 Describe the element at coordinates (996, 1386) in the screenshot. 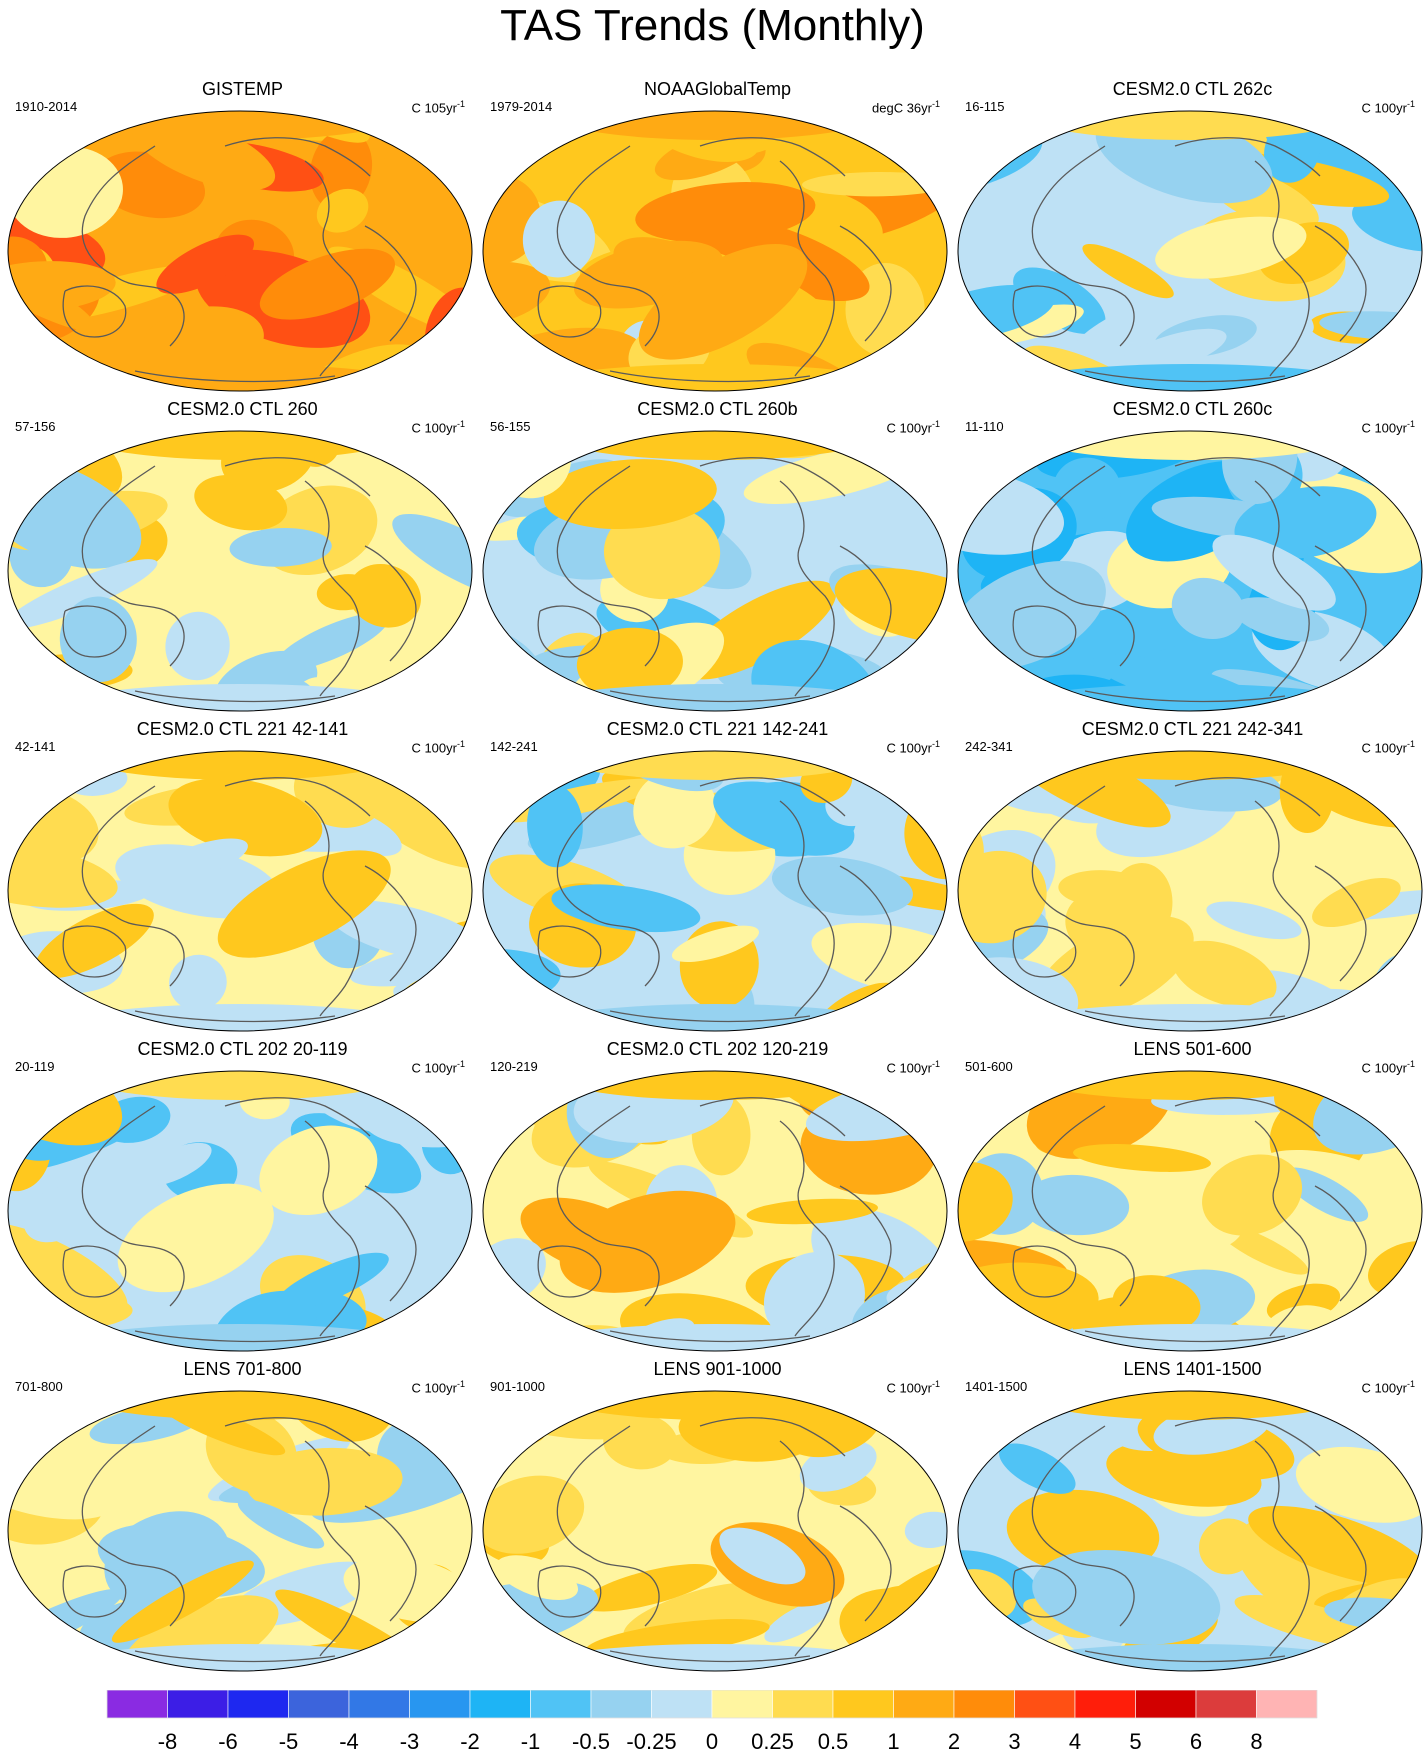

I see `panel-years: 1401-1500` at that location.